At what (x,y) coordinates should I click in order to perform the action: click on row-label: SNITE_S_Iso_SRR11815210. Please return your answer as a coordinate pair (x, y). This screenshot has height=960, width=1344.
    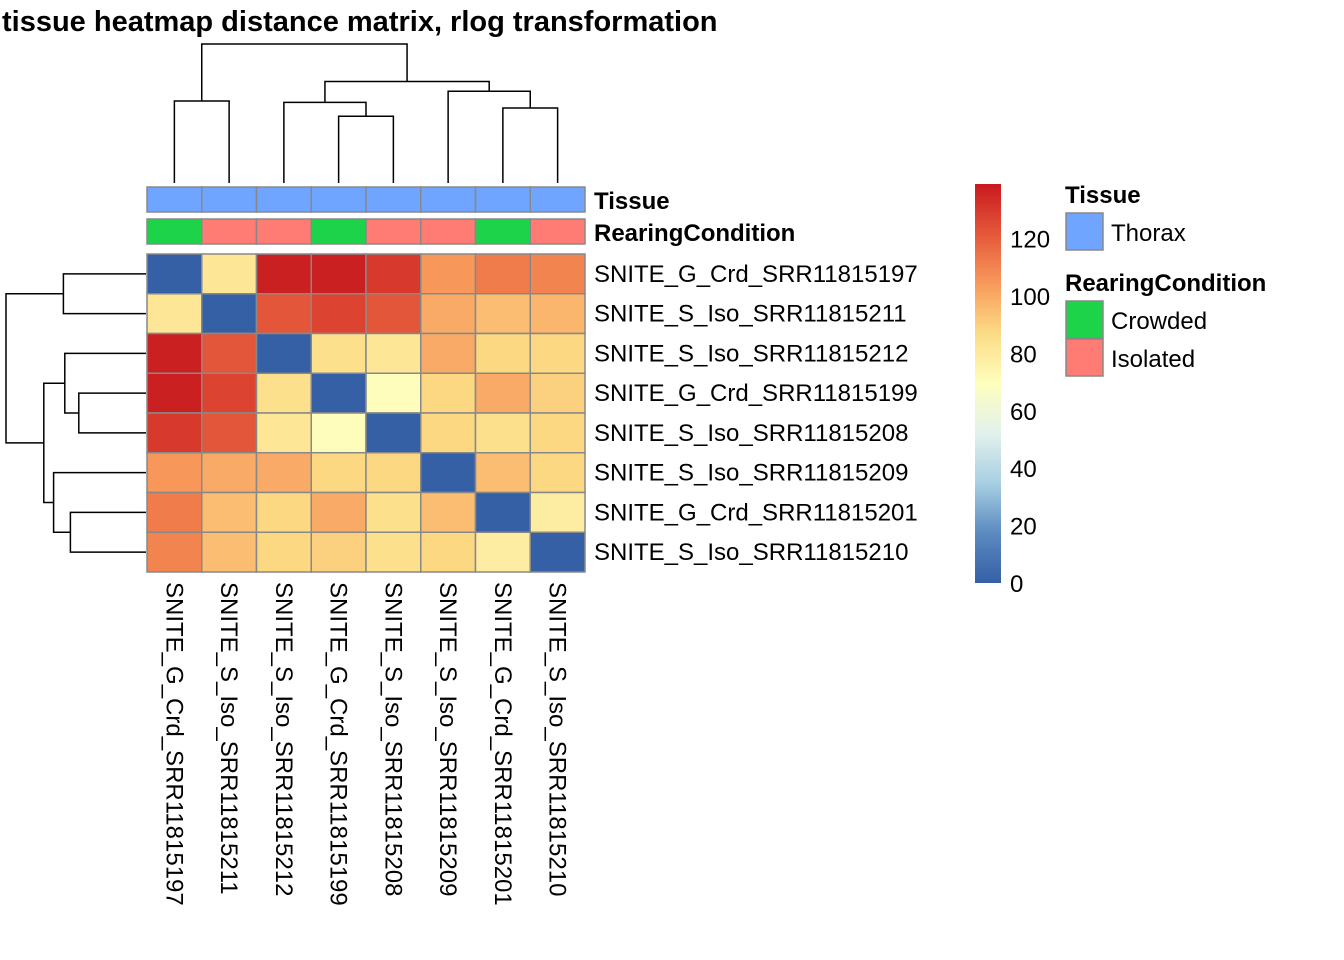
    Looking at the image, I should click on (751, 552).